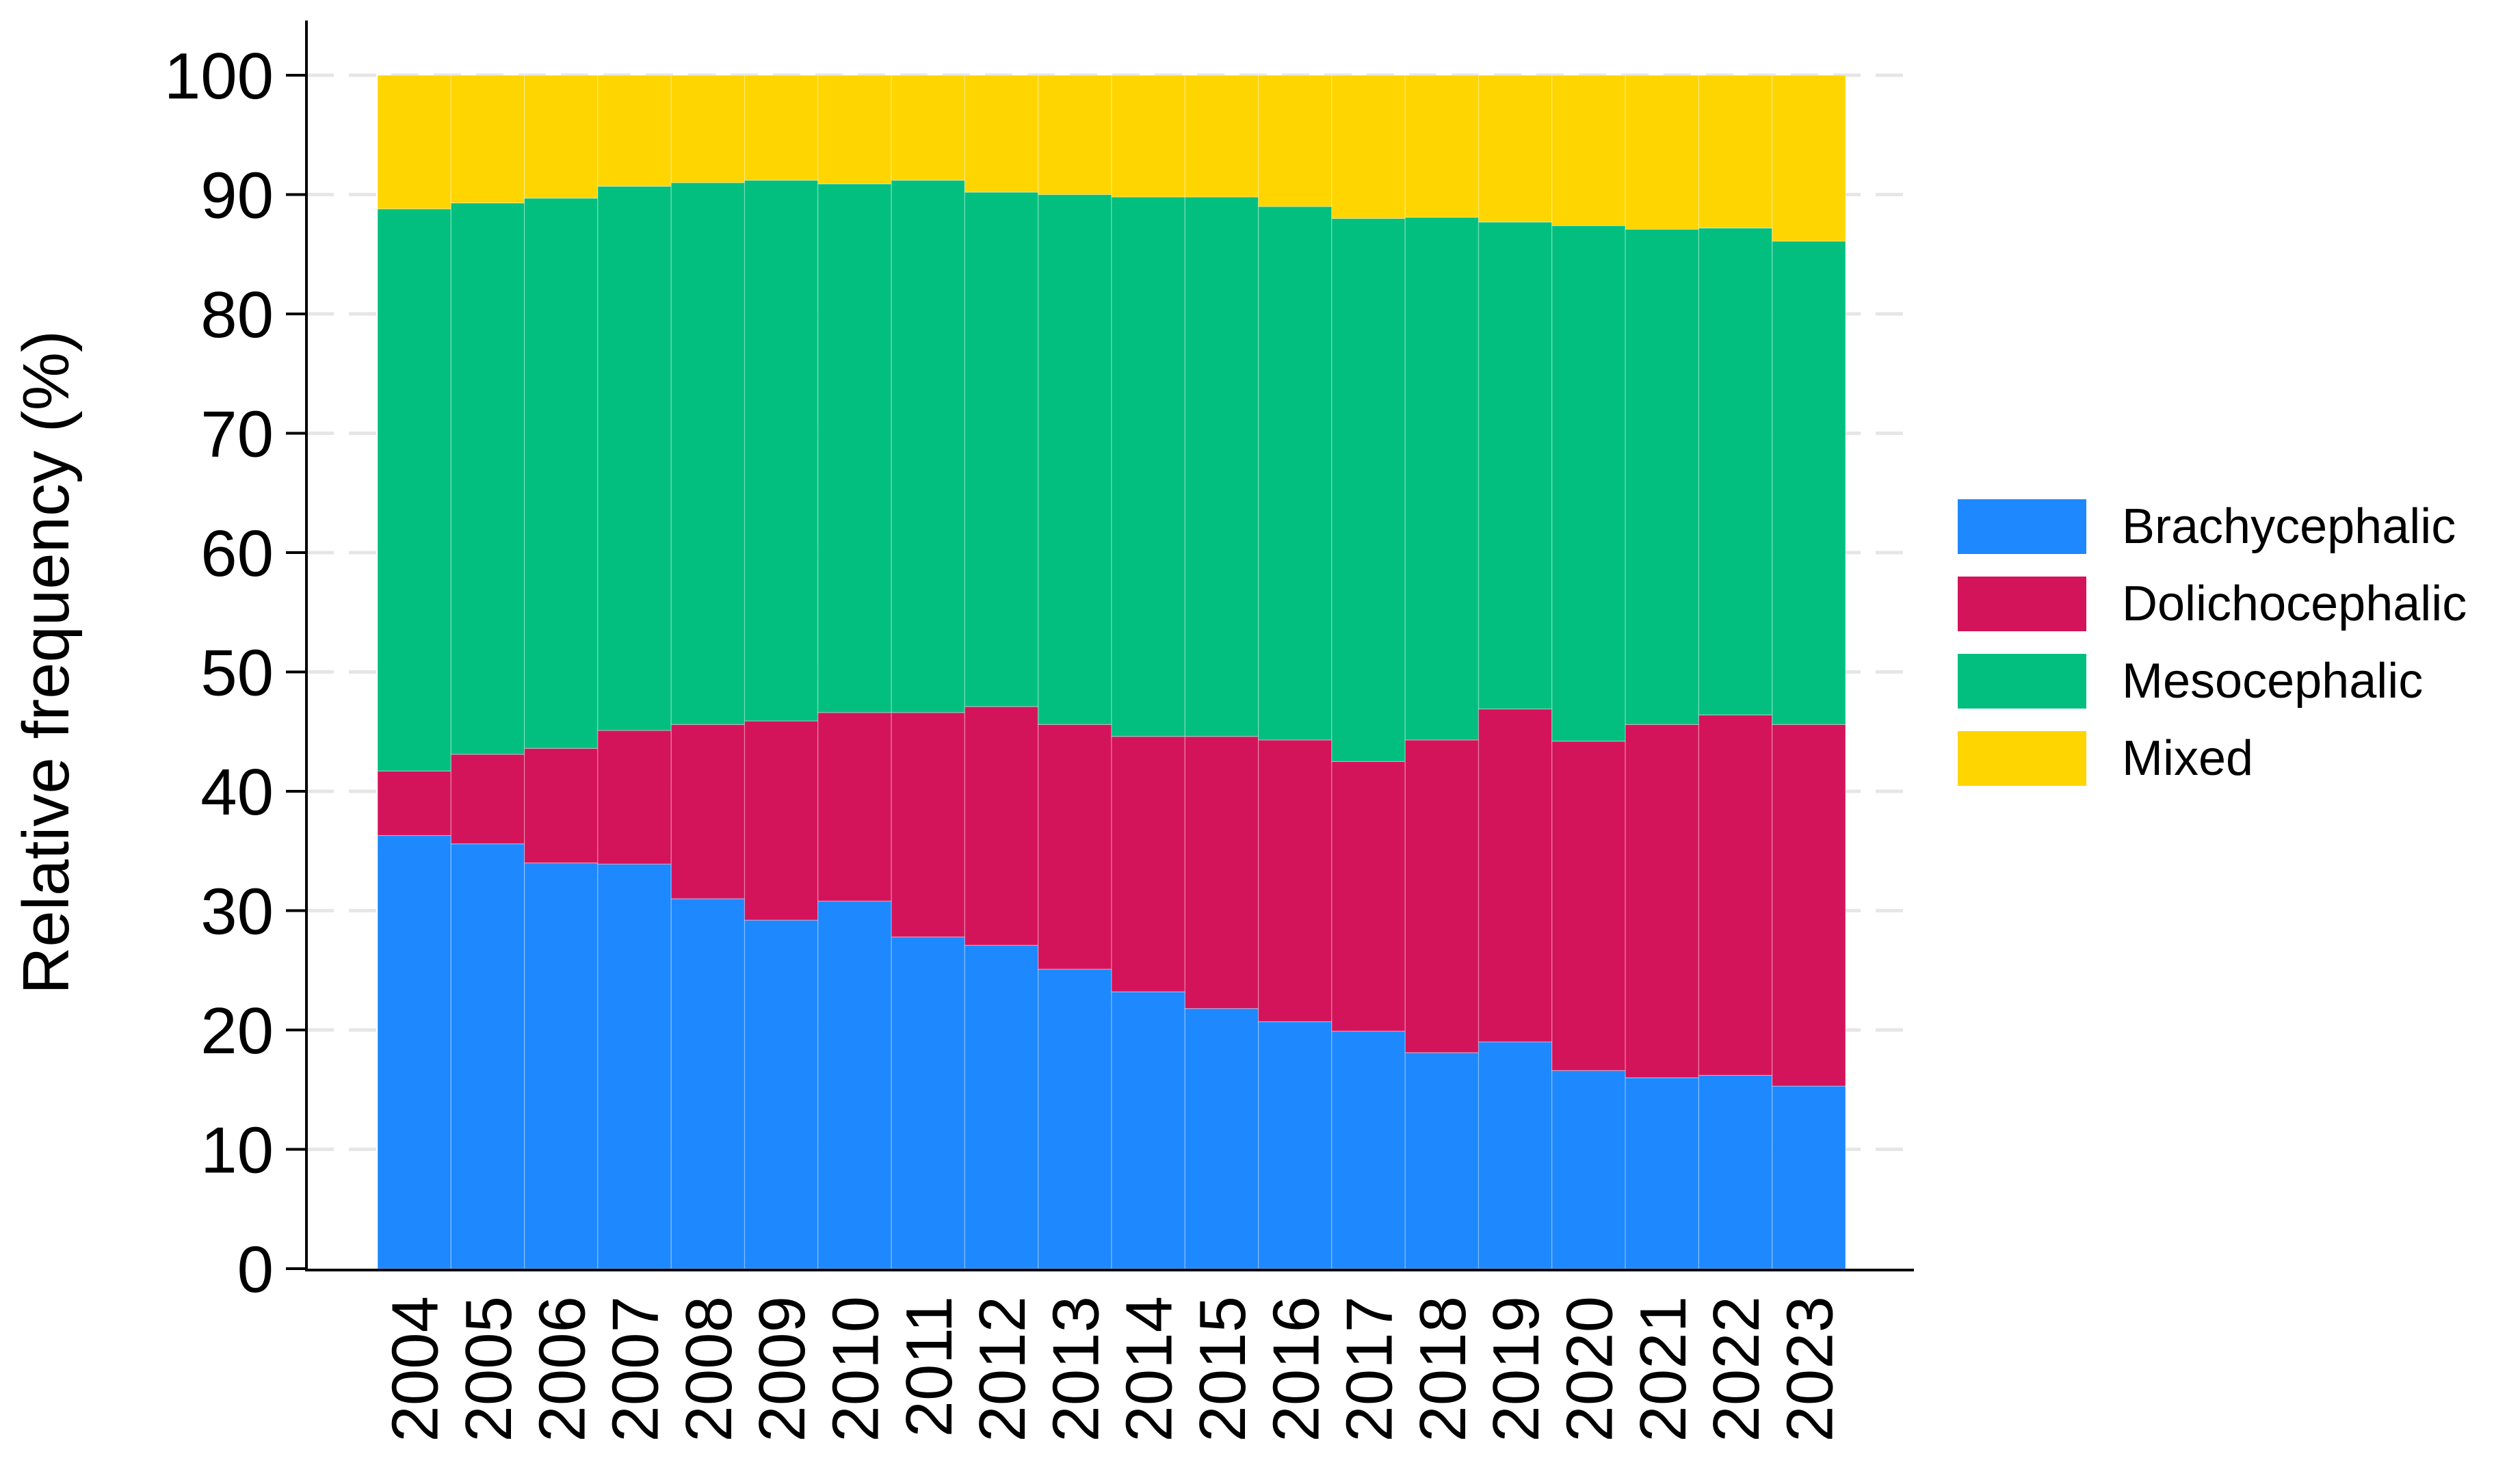 The width and height of the screenshot is (2520, 1480). Describe the element at coordinates (1148, 136) in the screenshot. I see `bar-segment-mixed-2014` at that location.